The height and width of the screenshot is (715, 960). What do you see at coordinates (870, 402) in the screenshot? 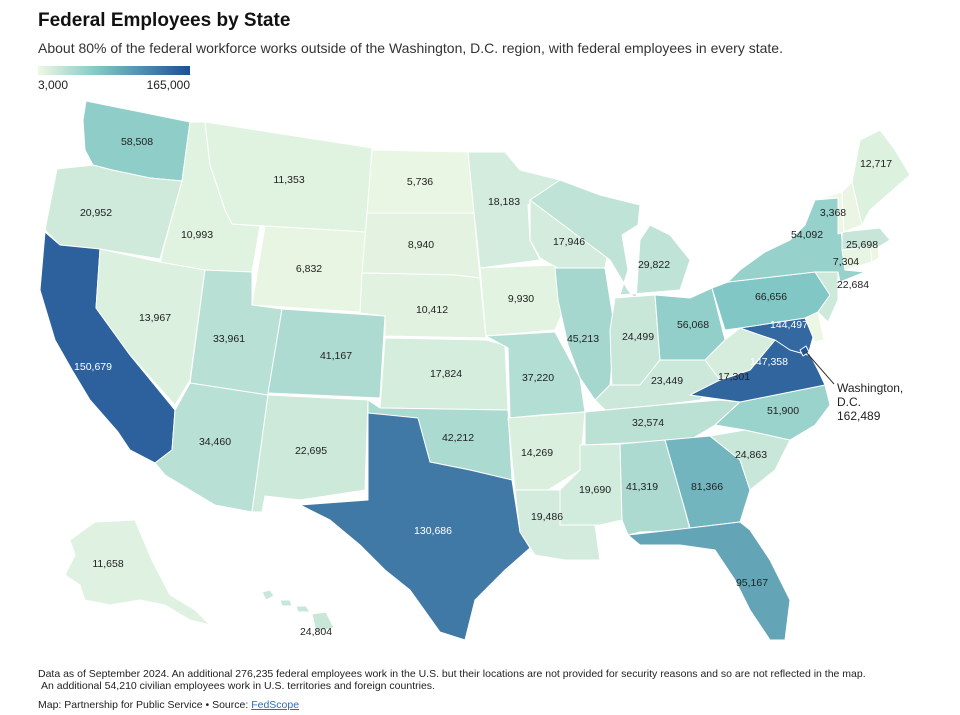
I see `dc-callout-label: Washington, D.C. 162,489` at bounding box center [870, 402].